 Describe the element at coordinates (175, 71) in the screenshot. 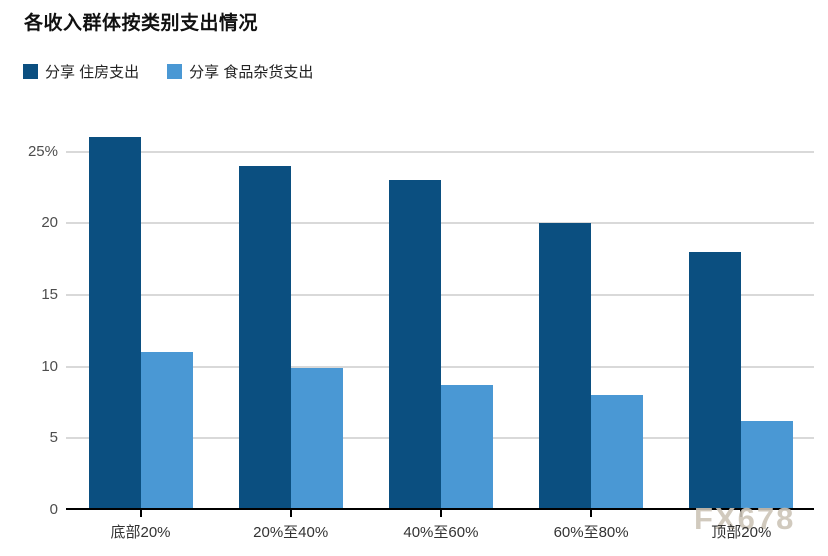

I see `legend-swatch-groceries` at that location.